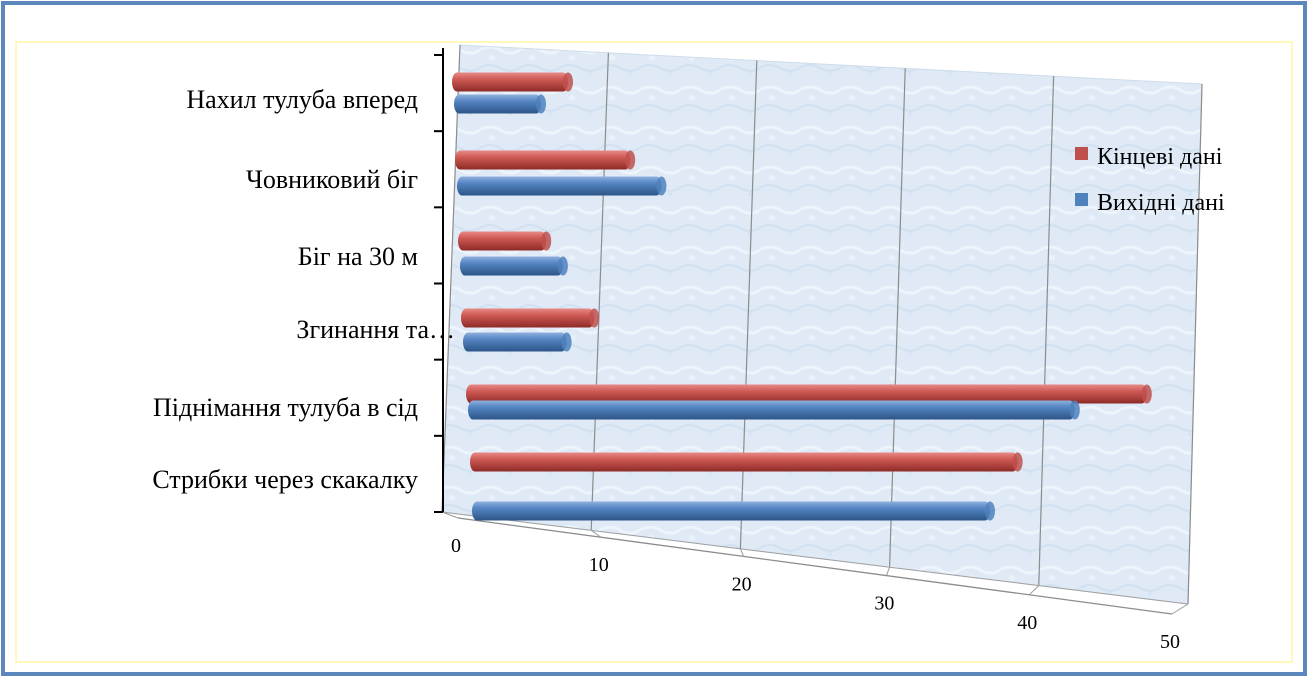 The height and width of the screenshot is (682, 1308). I want to click on x-tick-label-3: 30, so click(884, 604).